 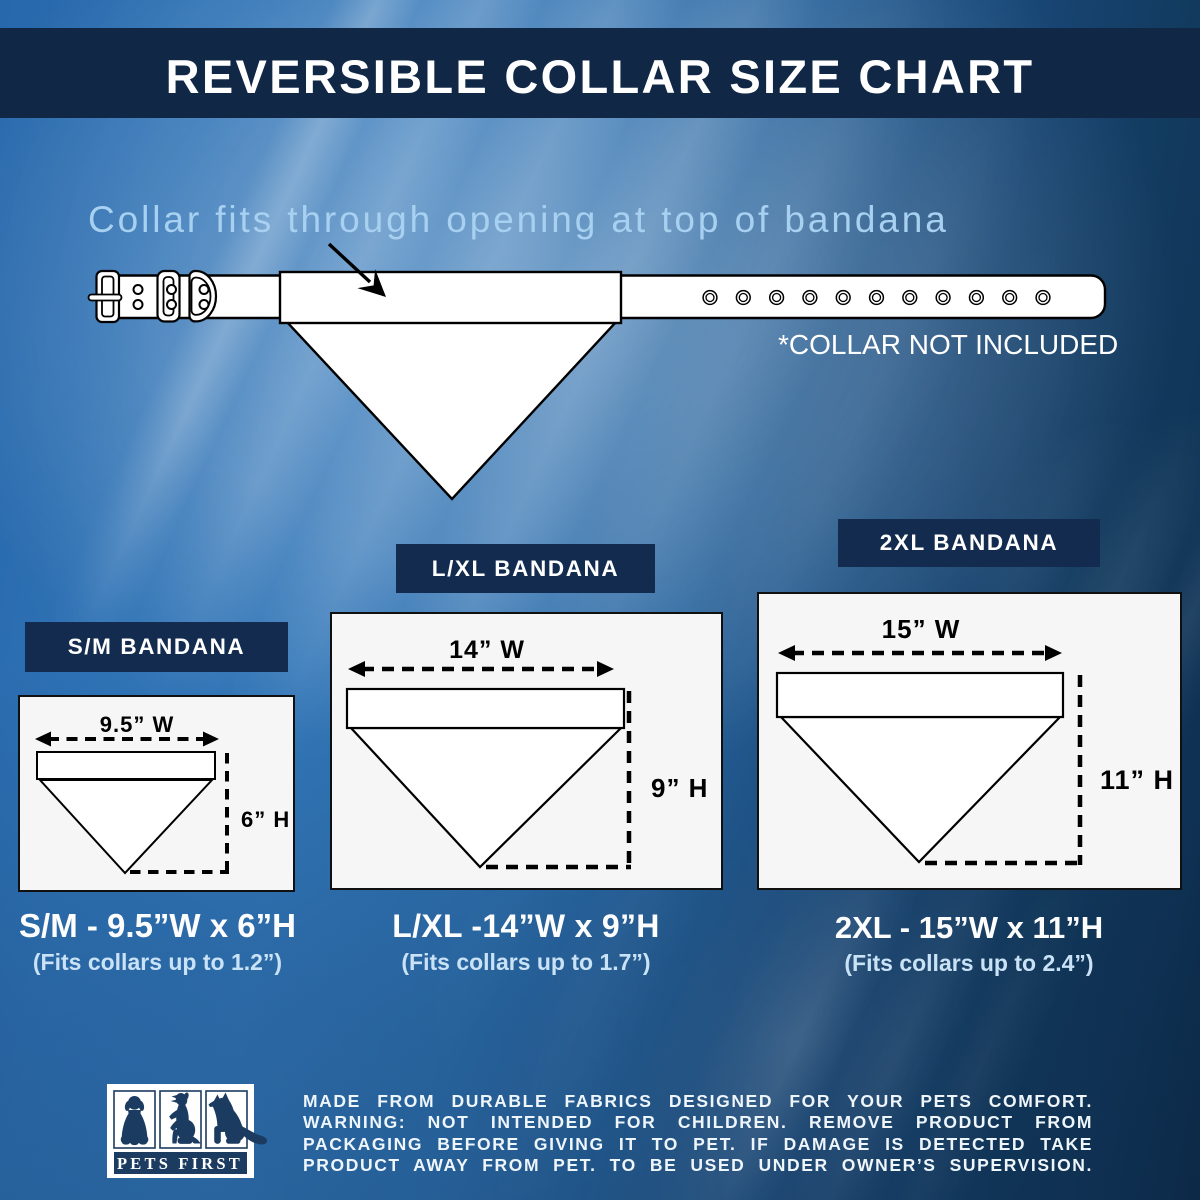 What do you see at coordinates (1137, 780) in the screenshot?
I see `svg-text: 11” H` at bounding box center [1137, 780].